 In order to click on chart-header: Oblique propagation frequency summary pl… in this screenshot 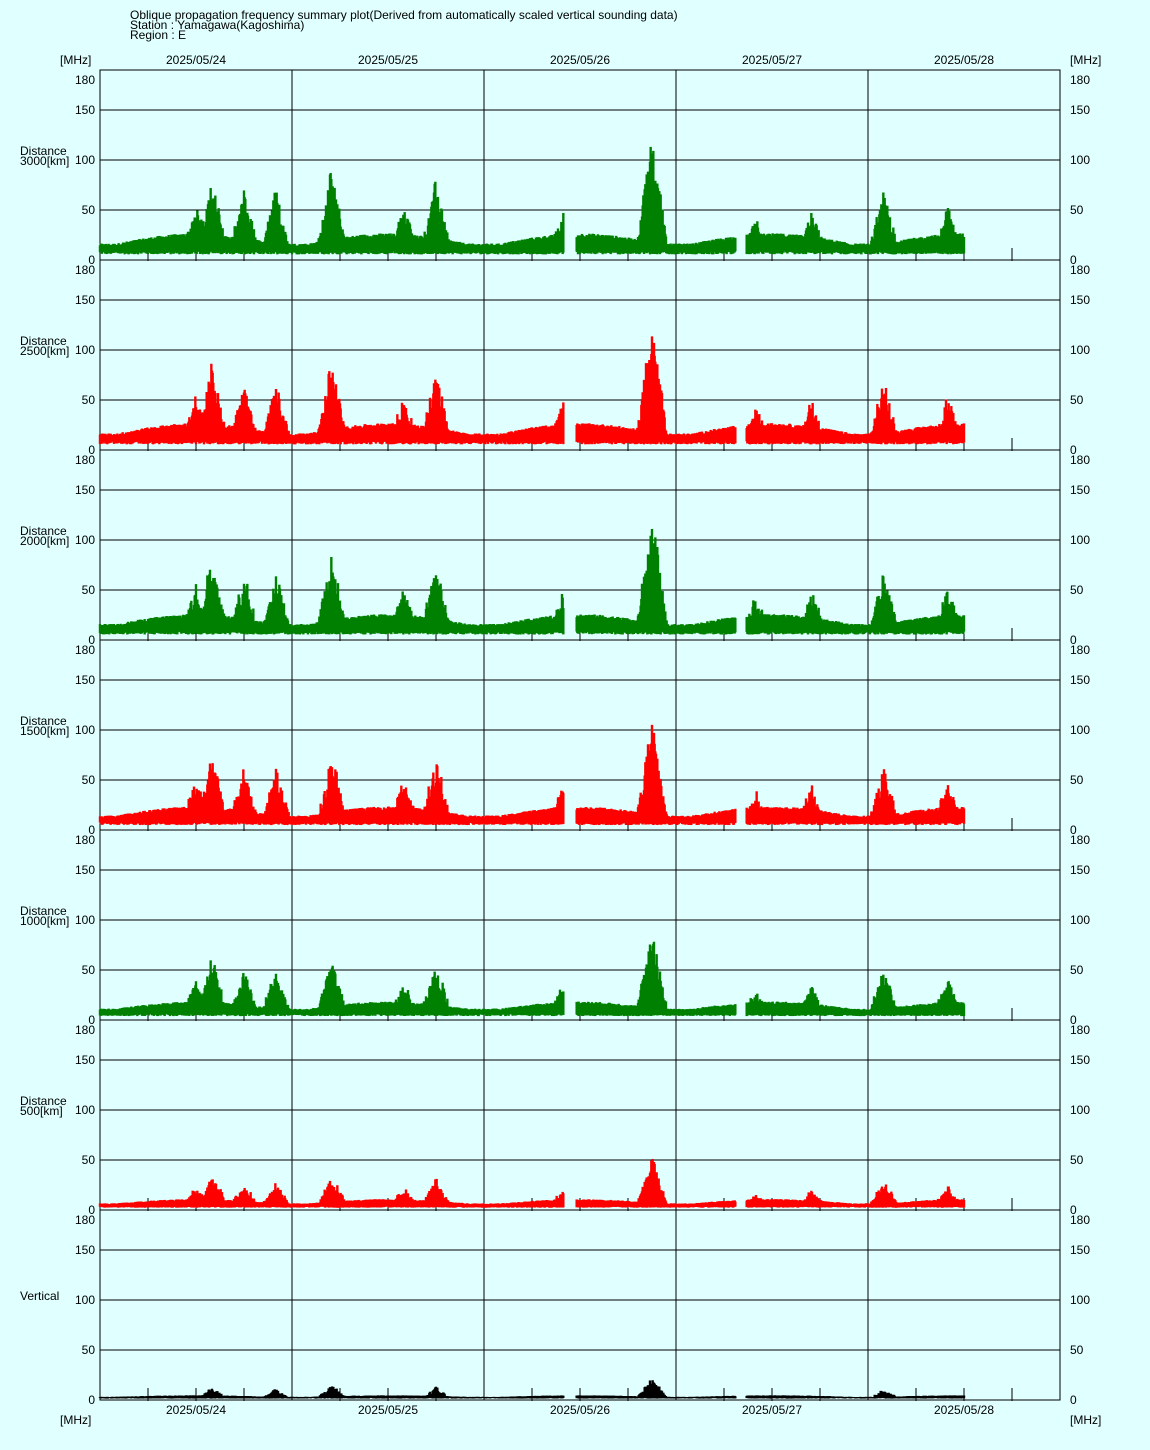, I will do `click(404, 25)`.